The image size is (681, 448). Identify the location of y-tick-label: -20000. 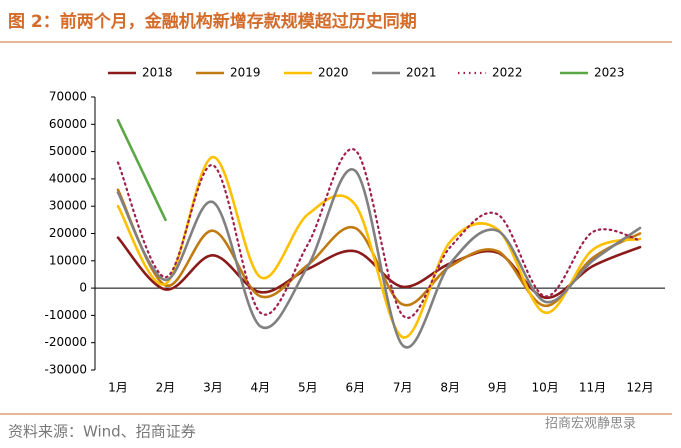
(65, 342).